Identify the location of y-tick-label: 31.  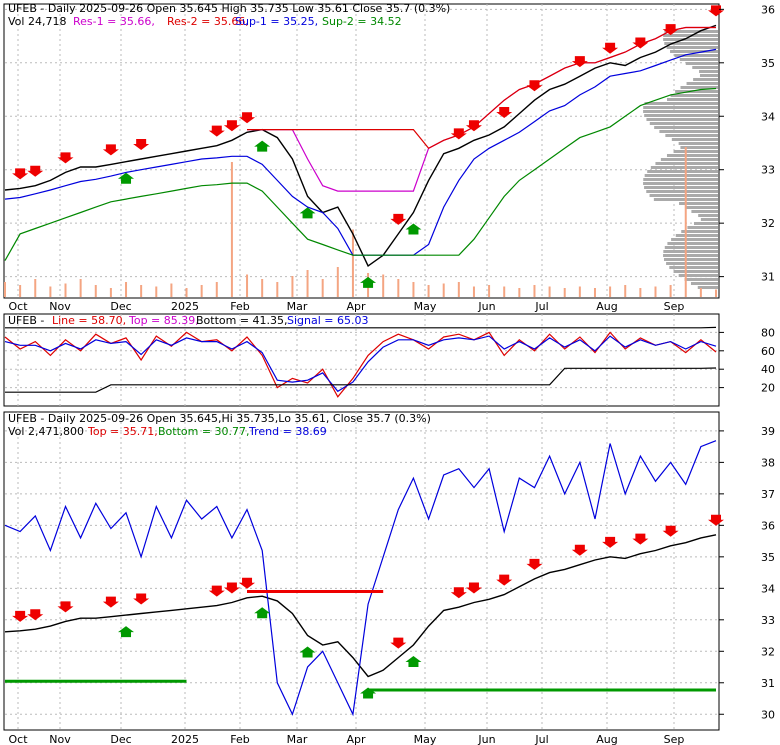
(768, 683).